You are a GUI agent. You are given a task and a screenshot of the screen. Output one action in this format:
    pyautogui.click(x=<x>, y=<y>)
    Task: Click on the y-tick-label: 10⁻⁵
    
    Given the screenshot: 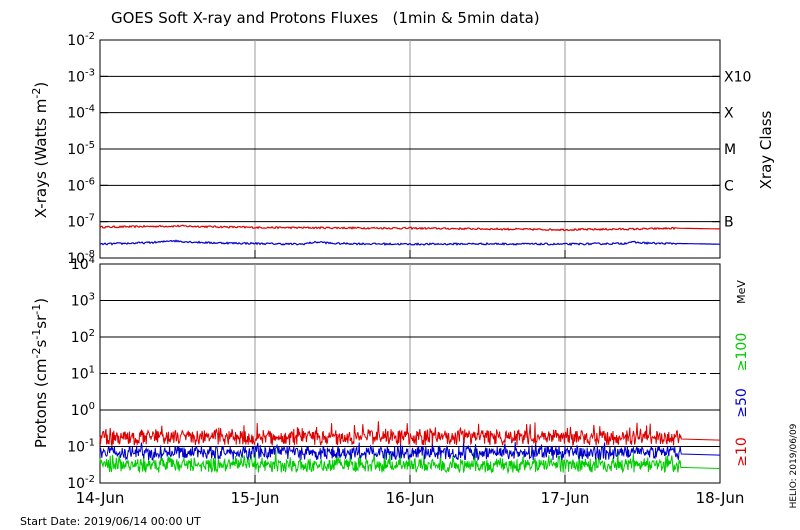 What is the action you would take?
    pyautogui.click(x=81, y=149)
    